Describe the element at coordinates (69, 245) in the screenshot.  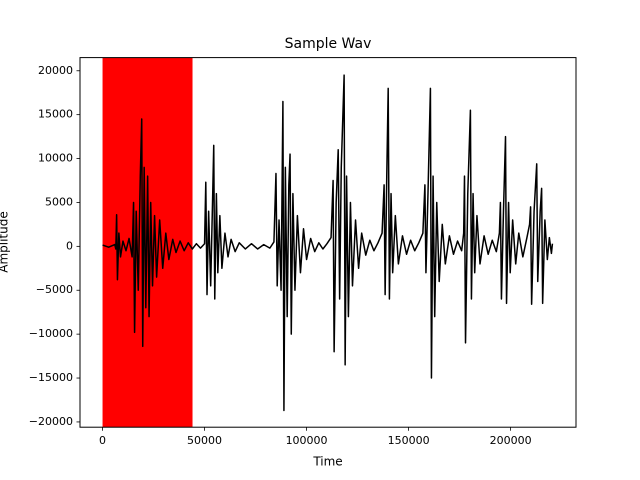
I see `y-tick-label: 0` at that location.